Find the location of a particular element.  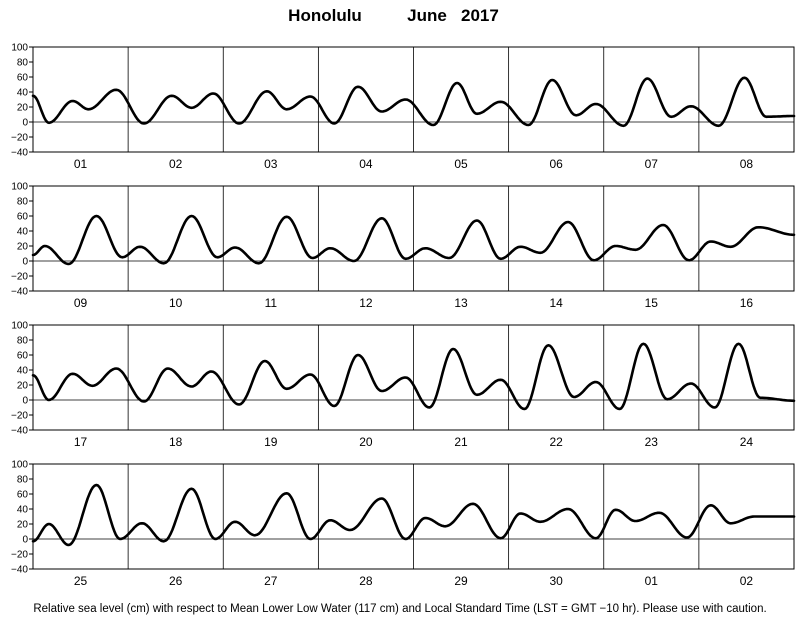

day-label: 29 is located at coordinates (461, 581).